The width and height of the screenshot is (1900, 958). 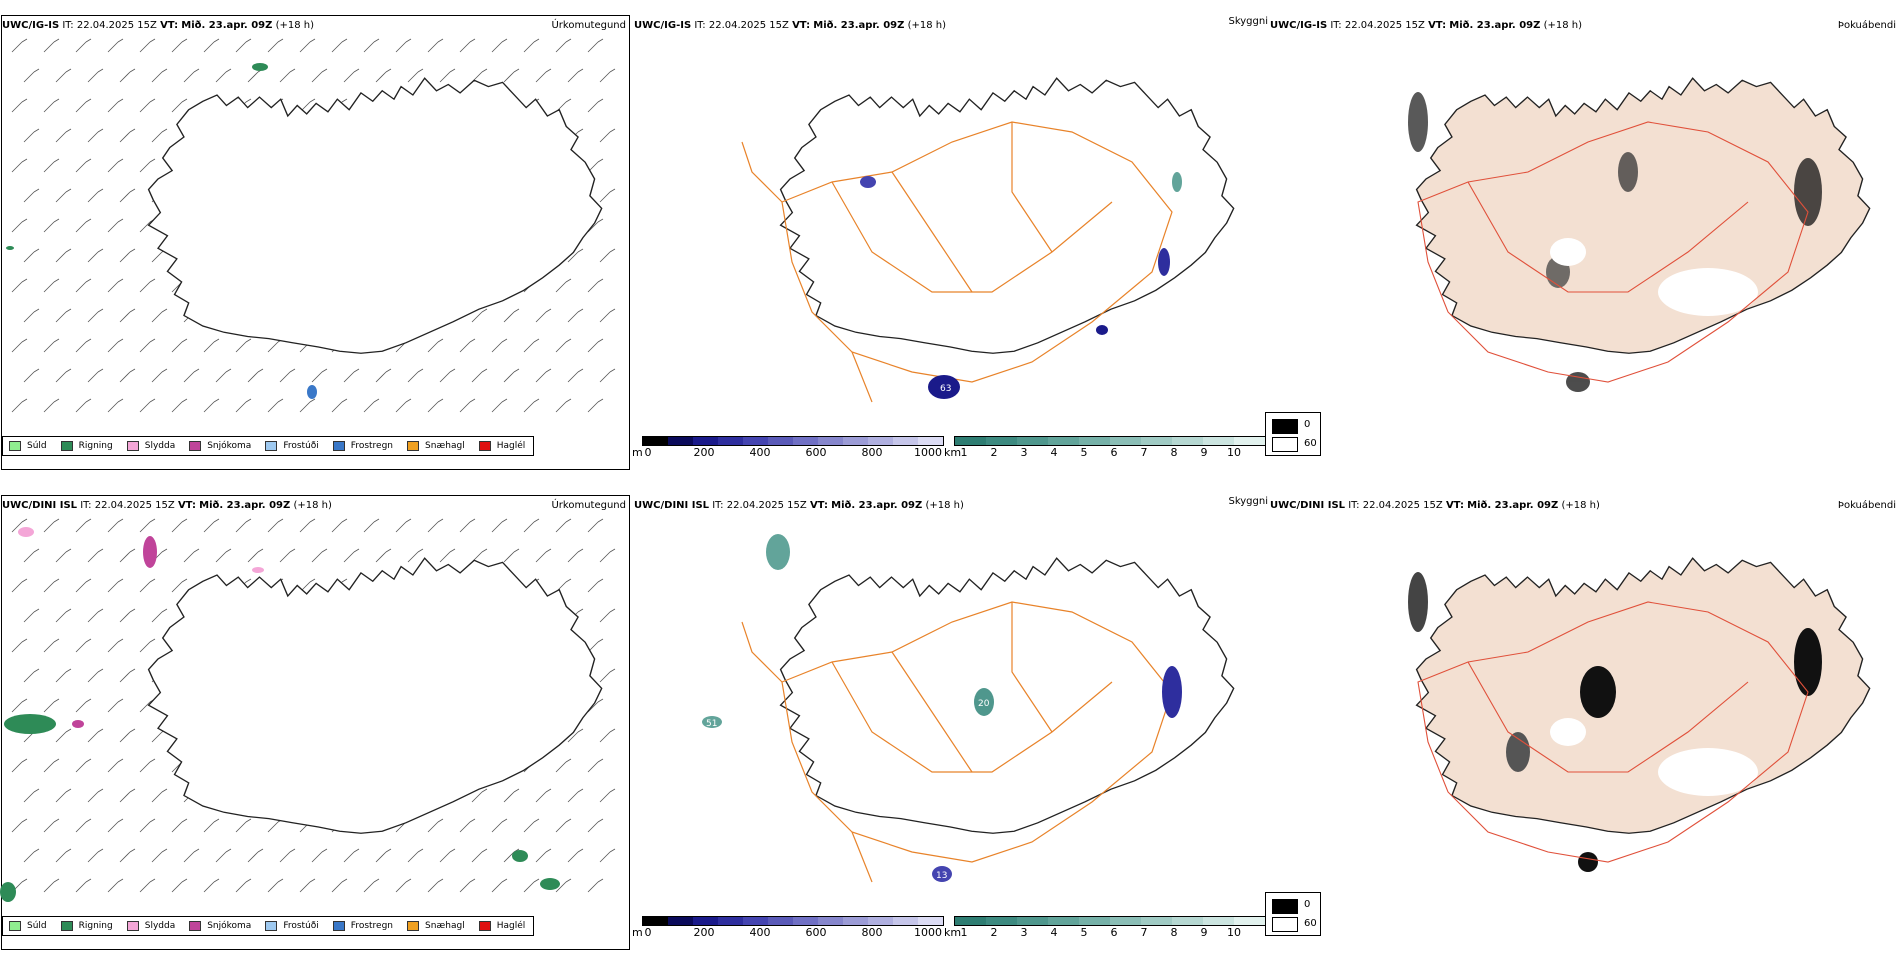 What do you see at coordinates (950, 712) in the screenshot?
I see `visibility-map: 51 20 13` at bounding box center [950, 712].